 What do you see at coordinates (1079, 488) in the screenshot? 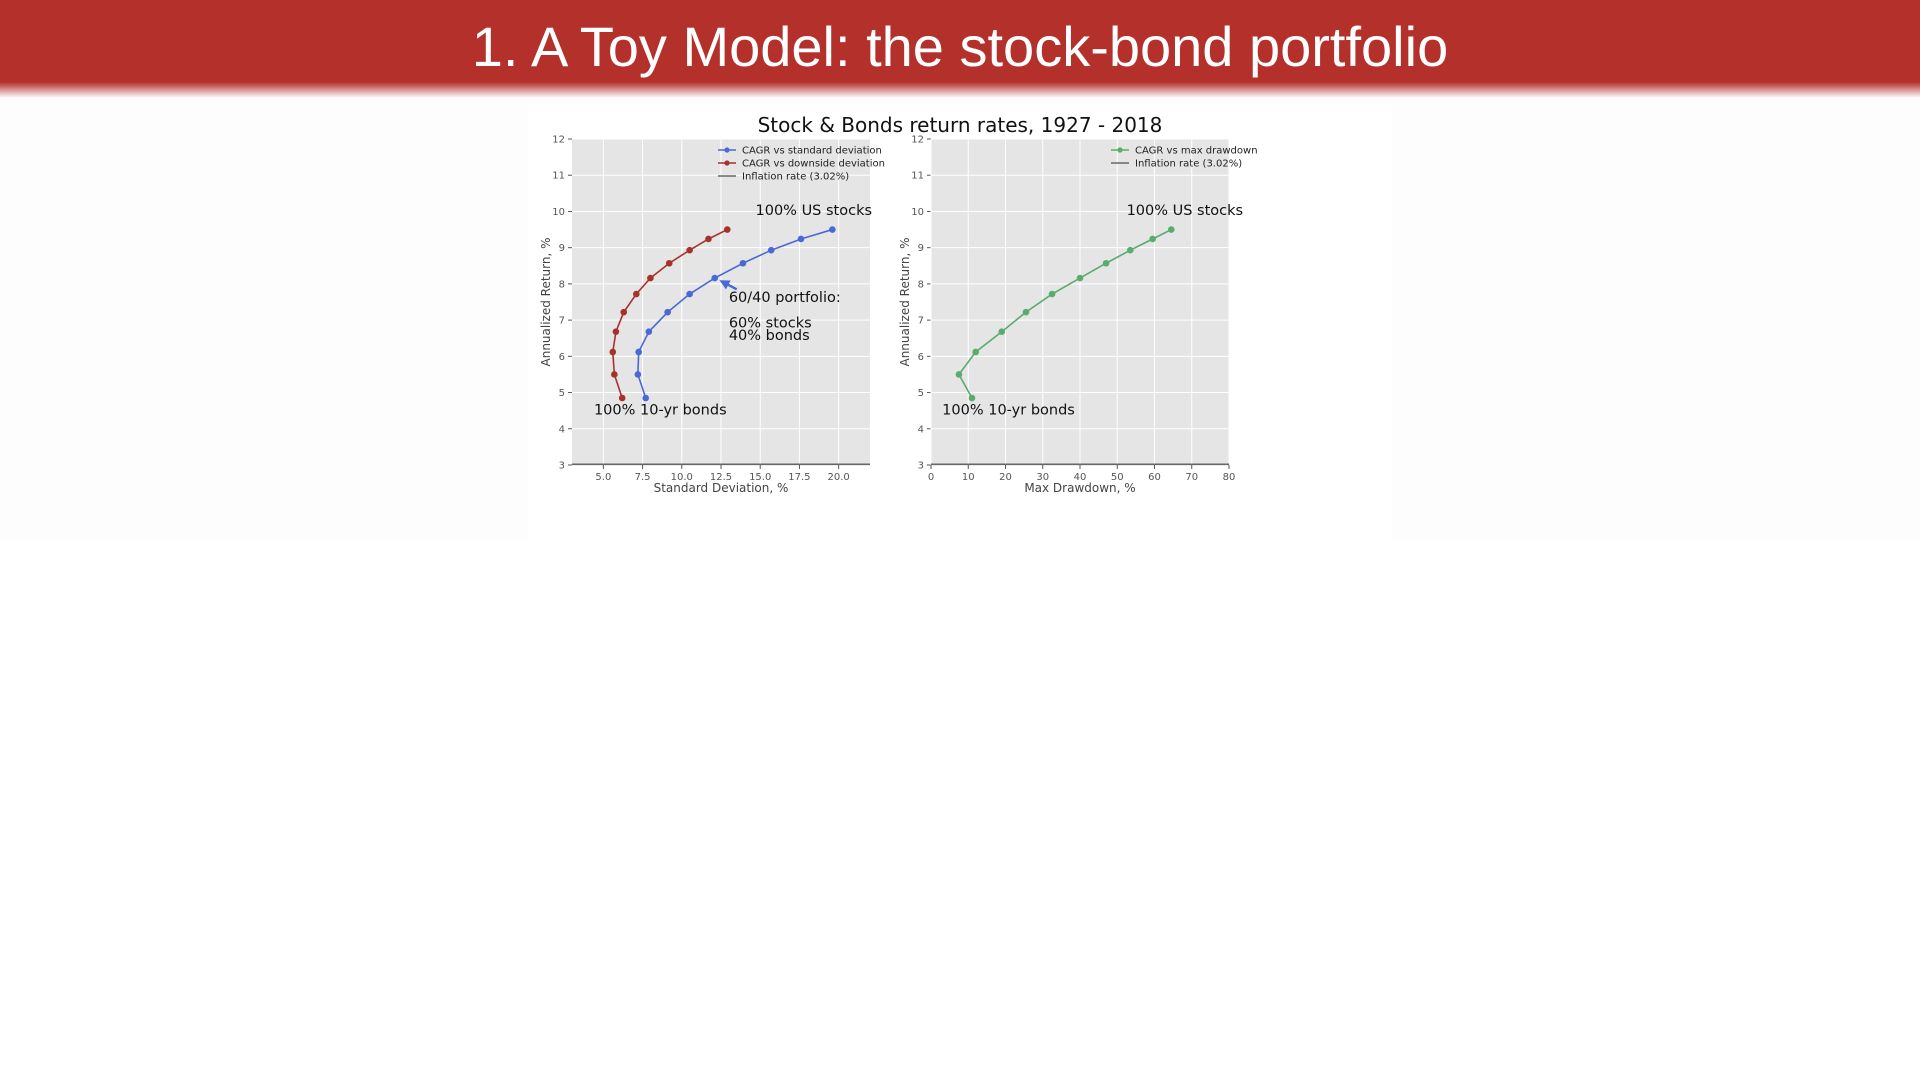
I see `right-x-axis-label: Max Drawdown, %` at bounding box center [1079, 488].